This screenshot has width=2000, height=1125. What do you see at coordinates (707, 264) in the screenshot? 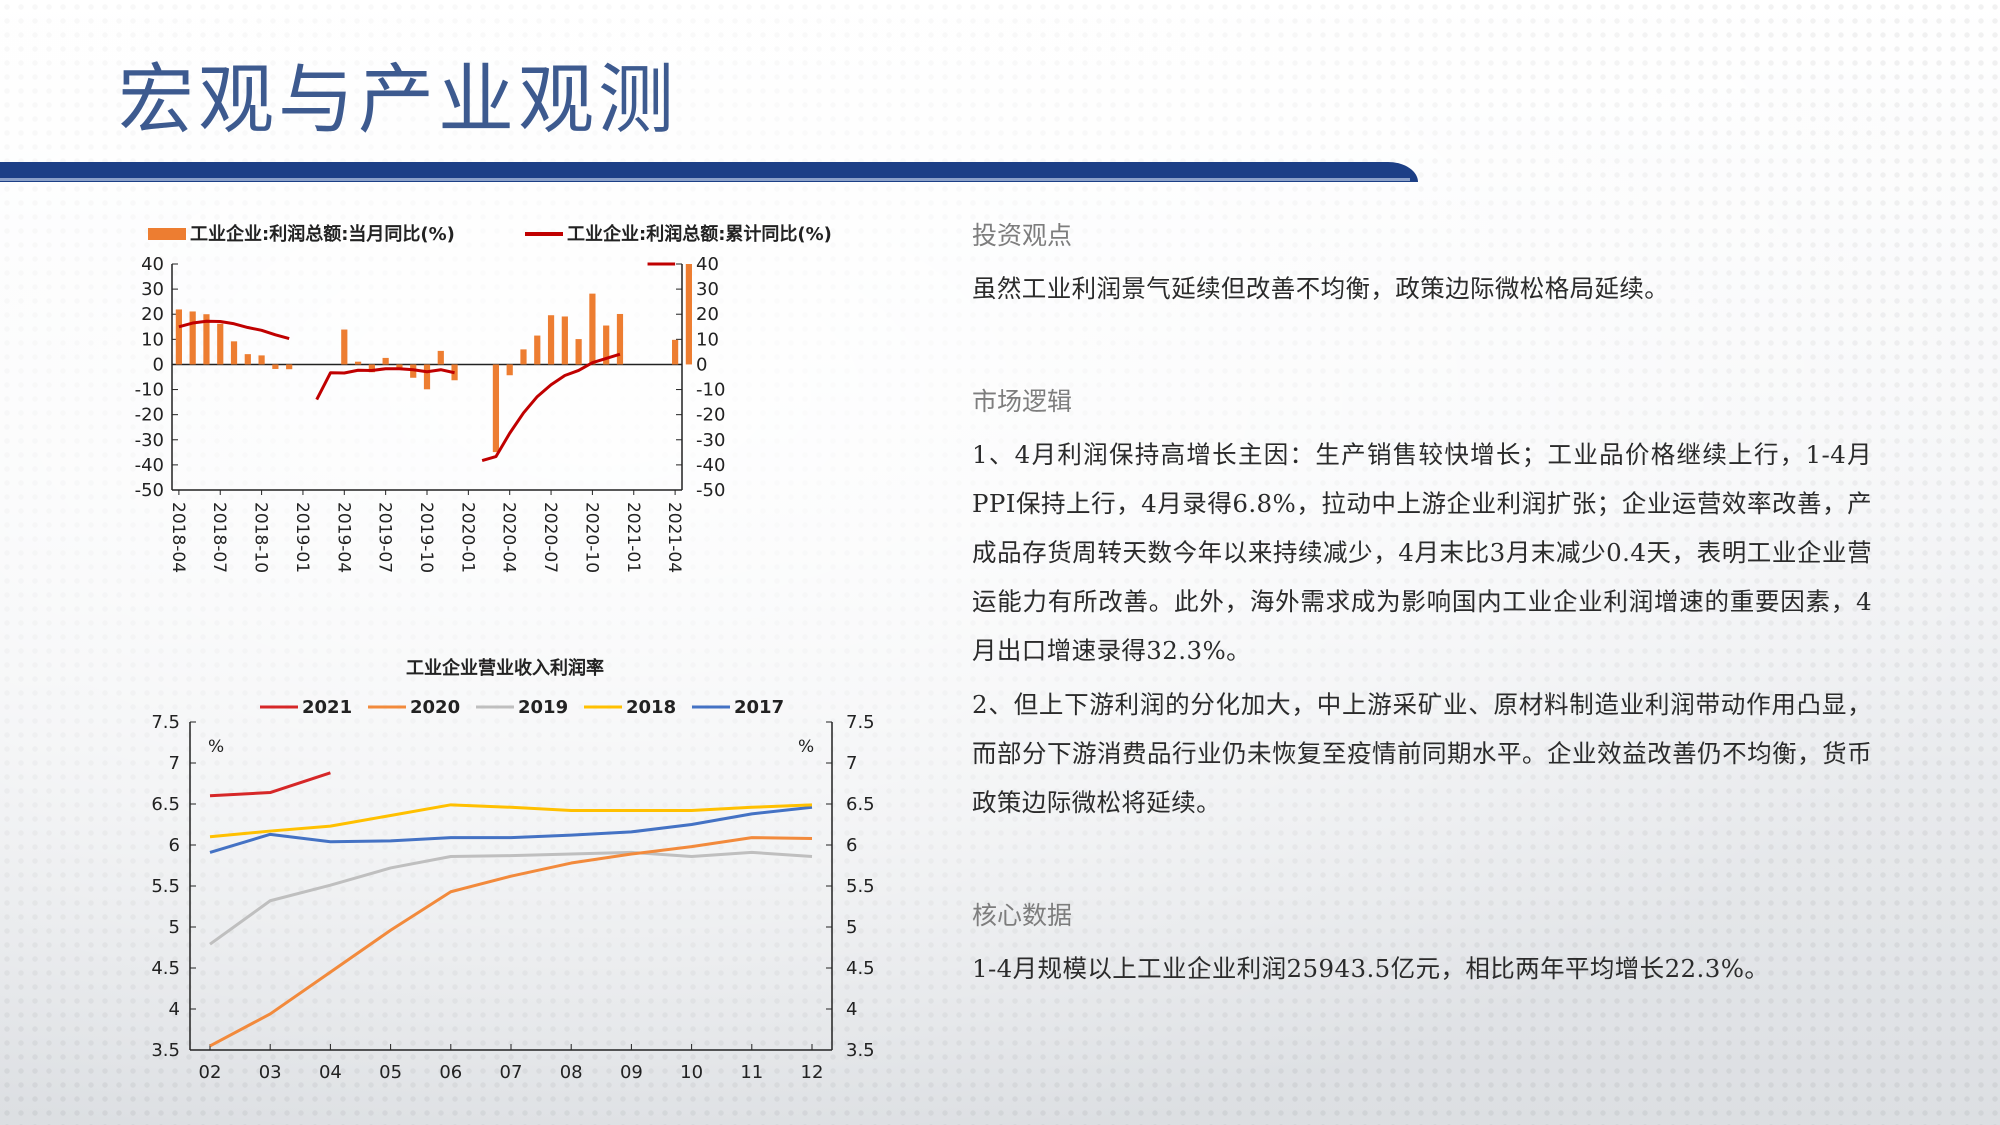
I see `chart1-ytick-label-right: 40` at bounding box center [707, 264].